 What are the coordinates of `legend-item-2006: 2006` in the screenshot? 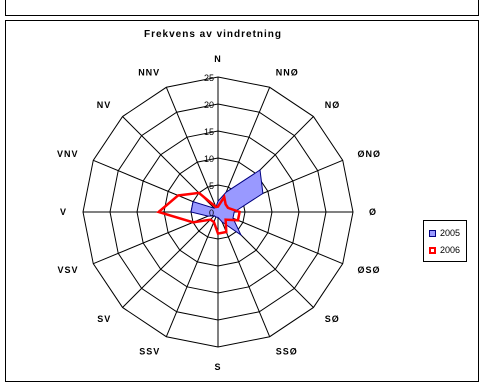 It's located at (444, 250).